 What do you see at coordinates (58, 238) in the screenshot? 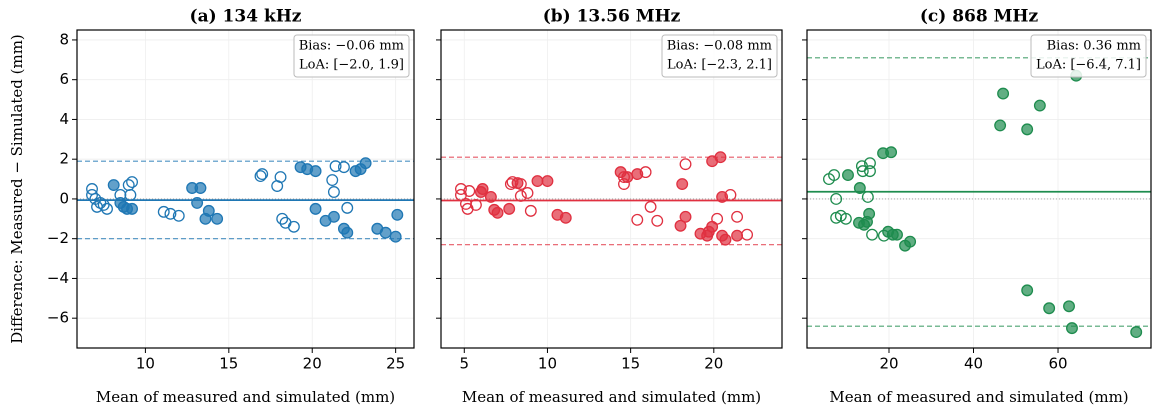
I see `y-tick-label: −2` at bounding box center [58, 238].